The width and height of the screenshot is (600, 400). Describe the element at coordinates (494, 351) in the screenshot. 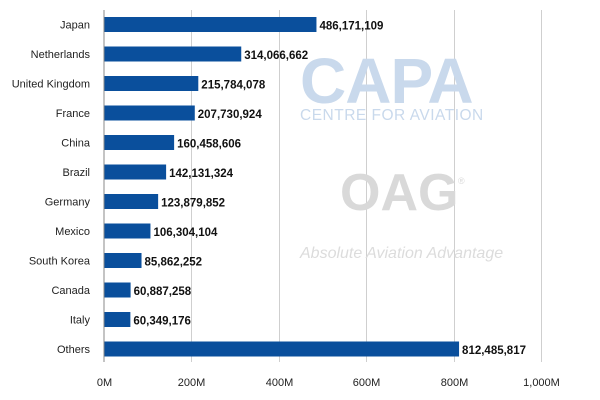

I see `value-label: 812,485,817` at that location.